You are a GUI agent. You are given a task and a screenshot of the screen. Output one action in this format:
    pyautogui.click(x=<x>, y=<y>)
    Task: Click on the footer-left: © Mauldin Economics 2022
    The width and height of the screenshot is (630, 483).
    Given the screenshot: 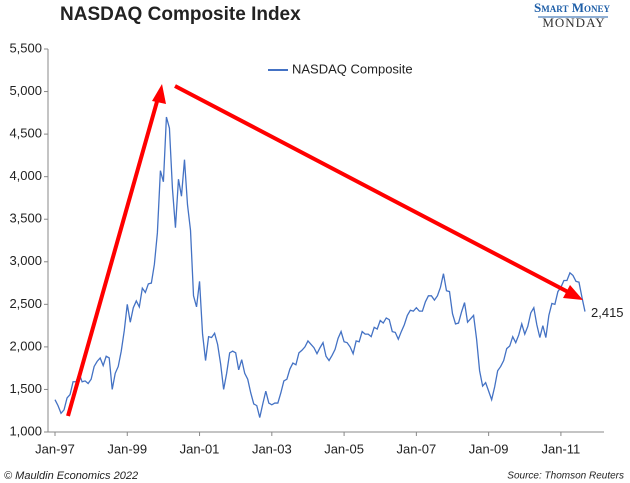 What is the action you would take?
    pyautogui.click(x=71, y=476)
    